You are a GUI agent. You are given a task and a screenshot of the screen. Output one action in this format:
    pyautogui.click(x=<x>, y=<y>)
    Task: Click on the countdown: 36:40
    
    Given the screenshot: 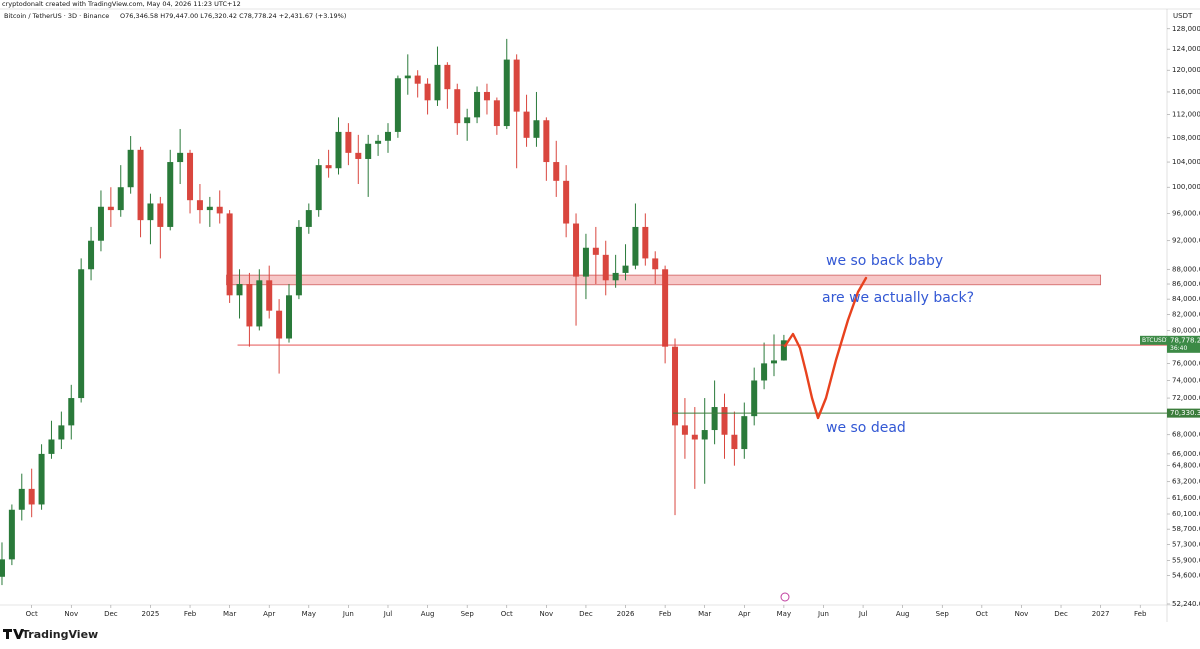 What is the action you would take?
    pyautogui.click(x=1178, y=348)
    